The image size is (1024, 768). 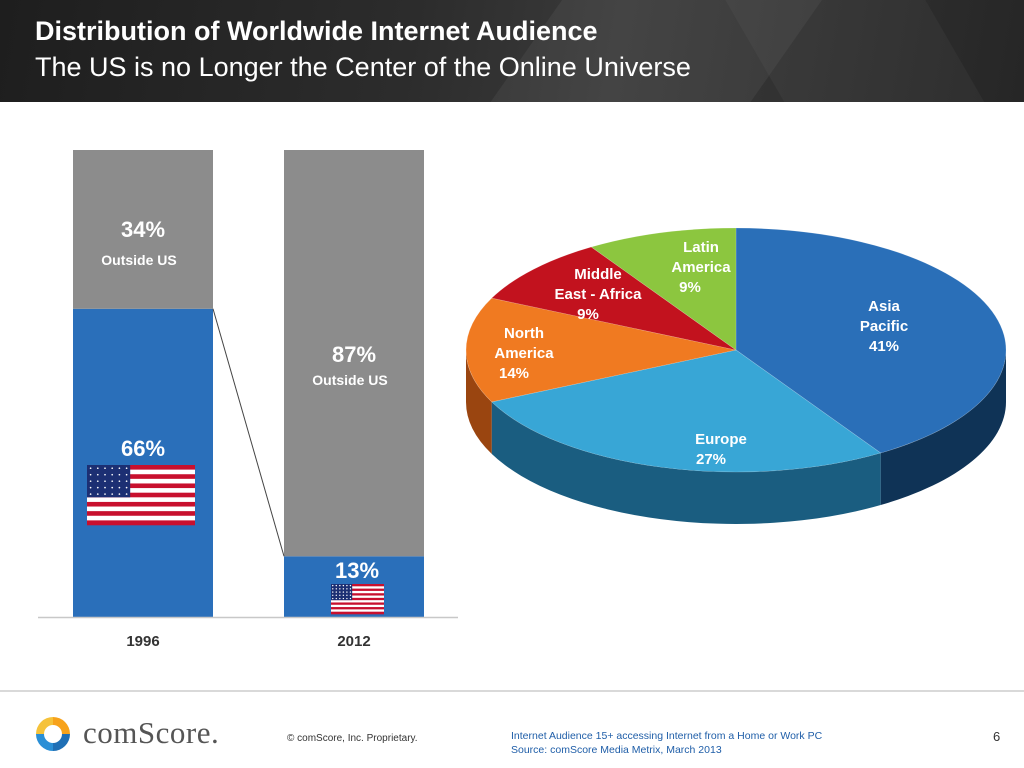 I want to click on comscore-logo-icon, so click(x=53, y=734).